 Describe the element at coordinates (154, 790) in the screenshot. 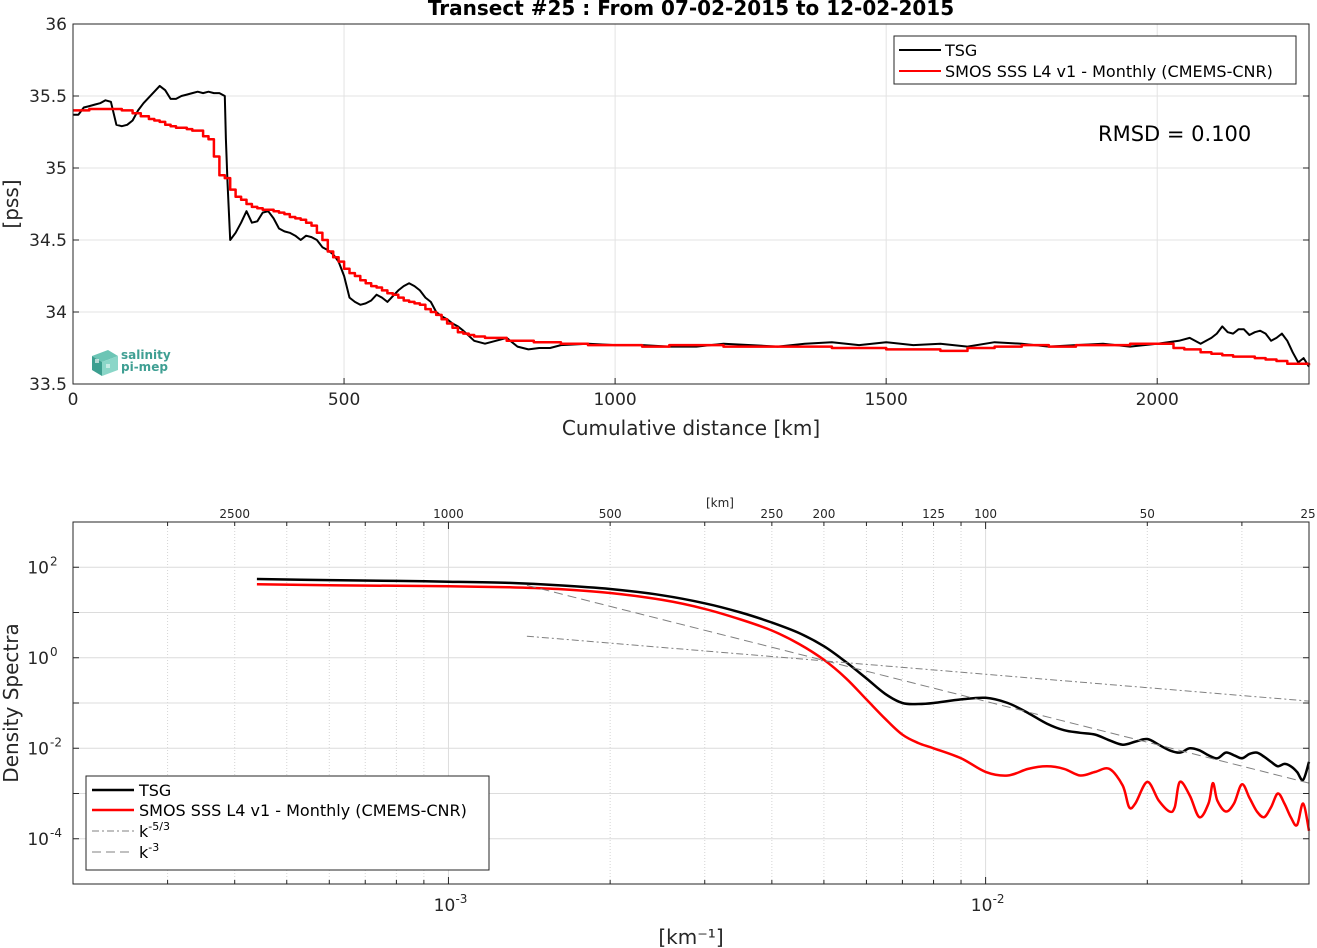

I see `bottom-legend-label-tsg: TSG` at that location.